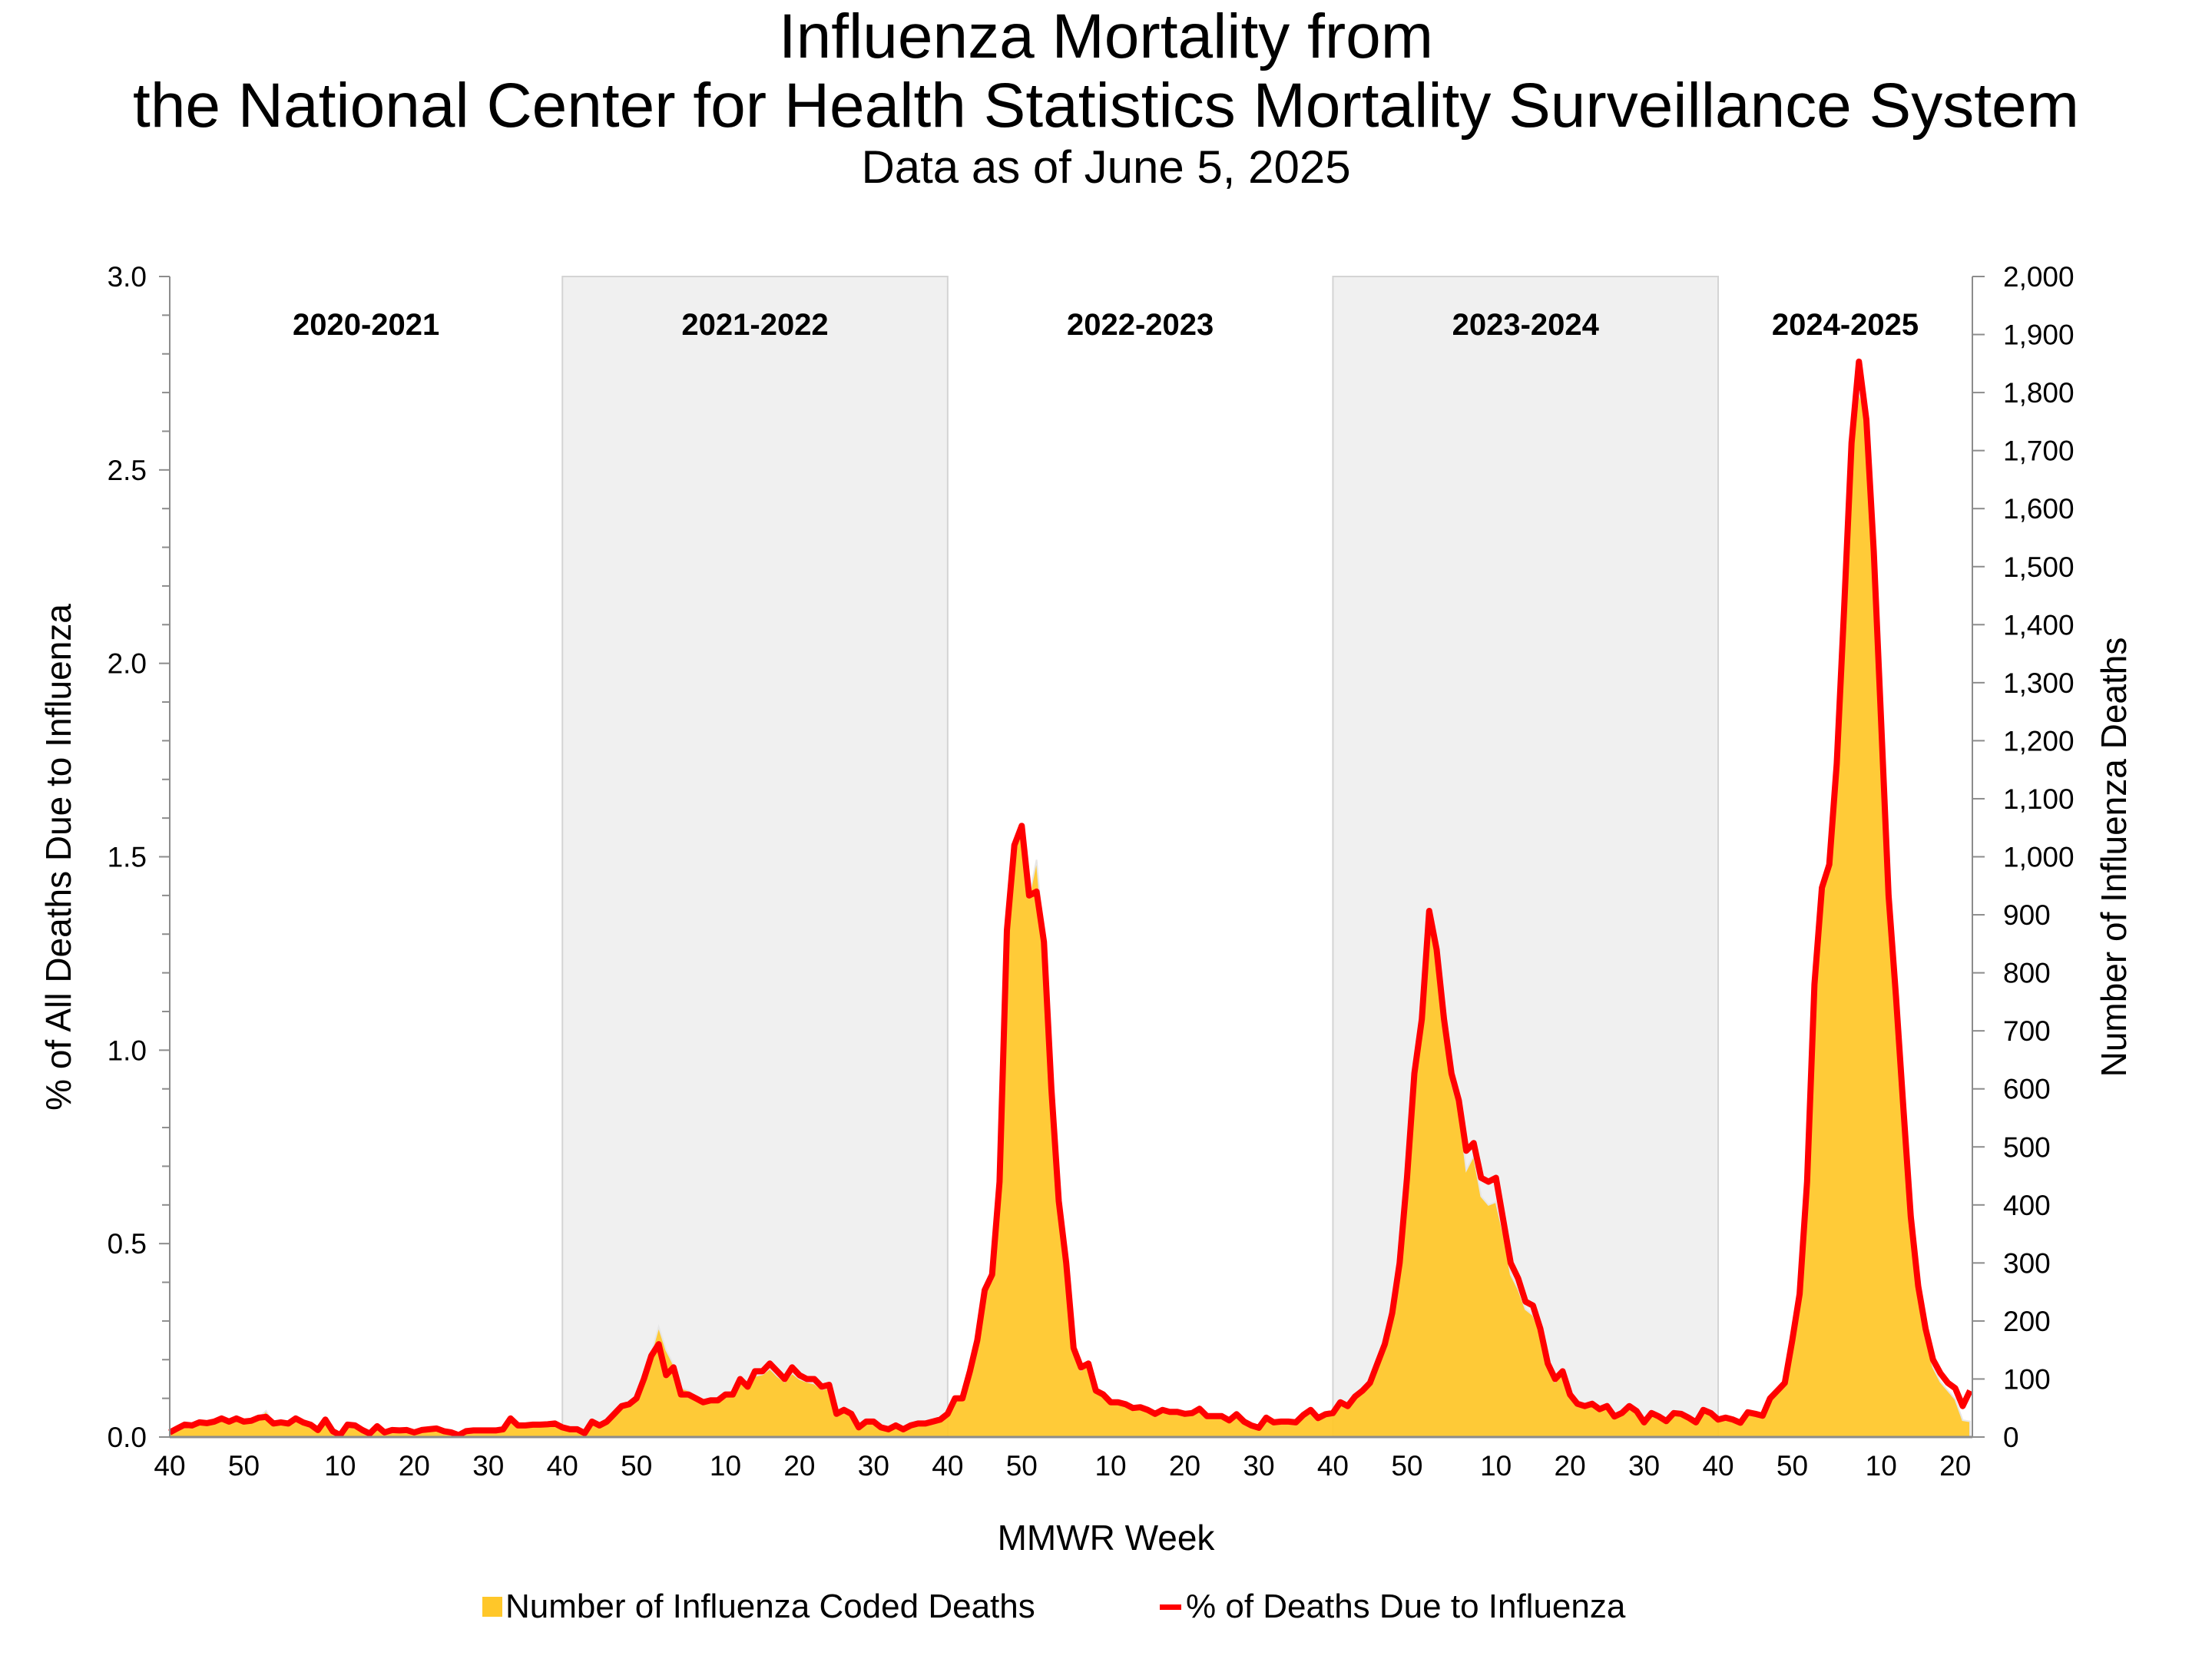  Describe the element at coordinates (127, 470) in the screenshot. I see `y-left-tick-label: 2.5` at that location.